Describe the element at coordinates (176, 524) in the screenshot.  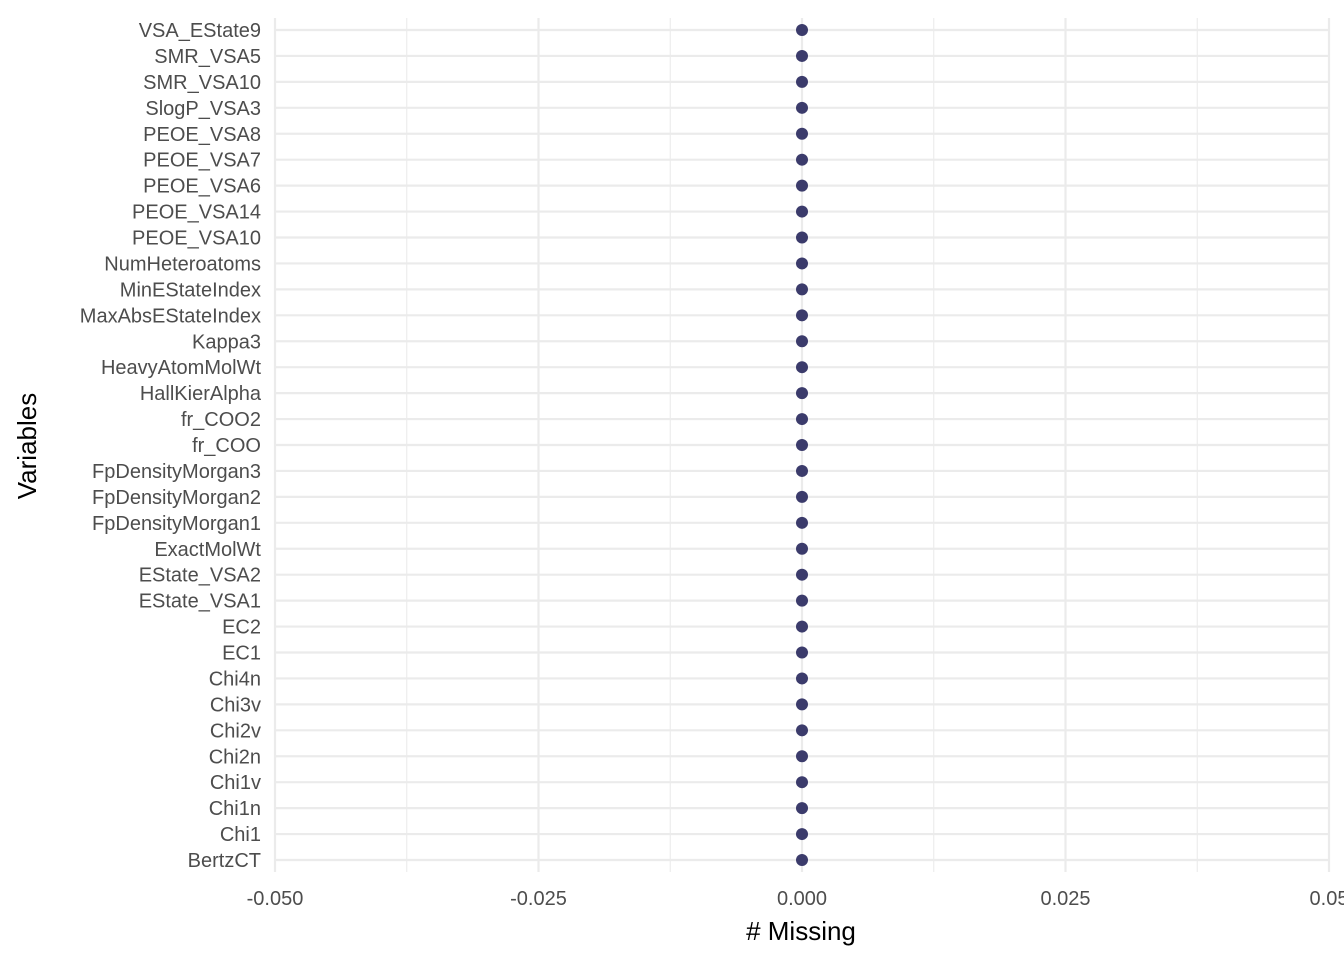
I see `y-tick-label: FpDensityMorgan1` at that location.